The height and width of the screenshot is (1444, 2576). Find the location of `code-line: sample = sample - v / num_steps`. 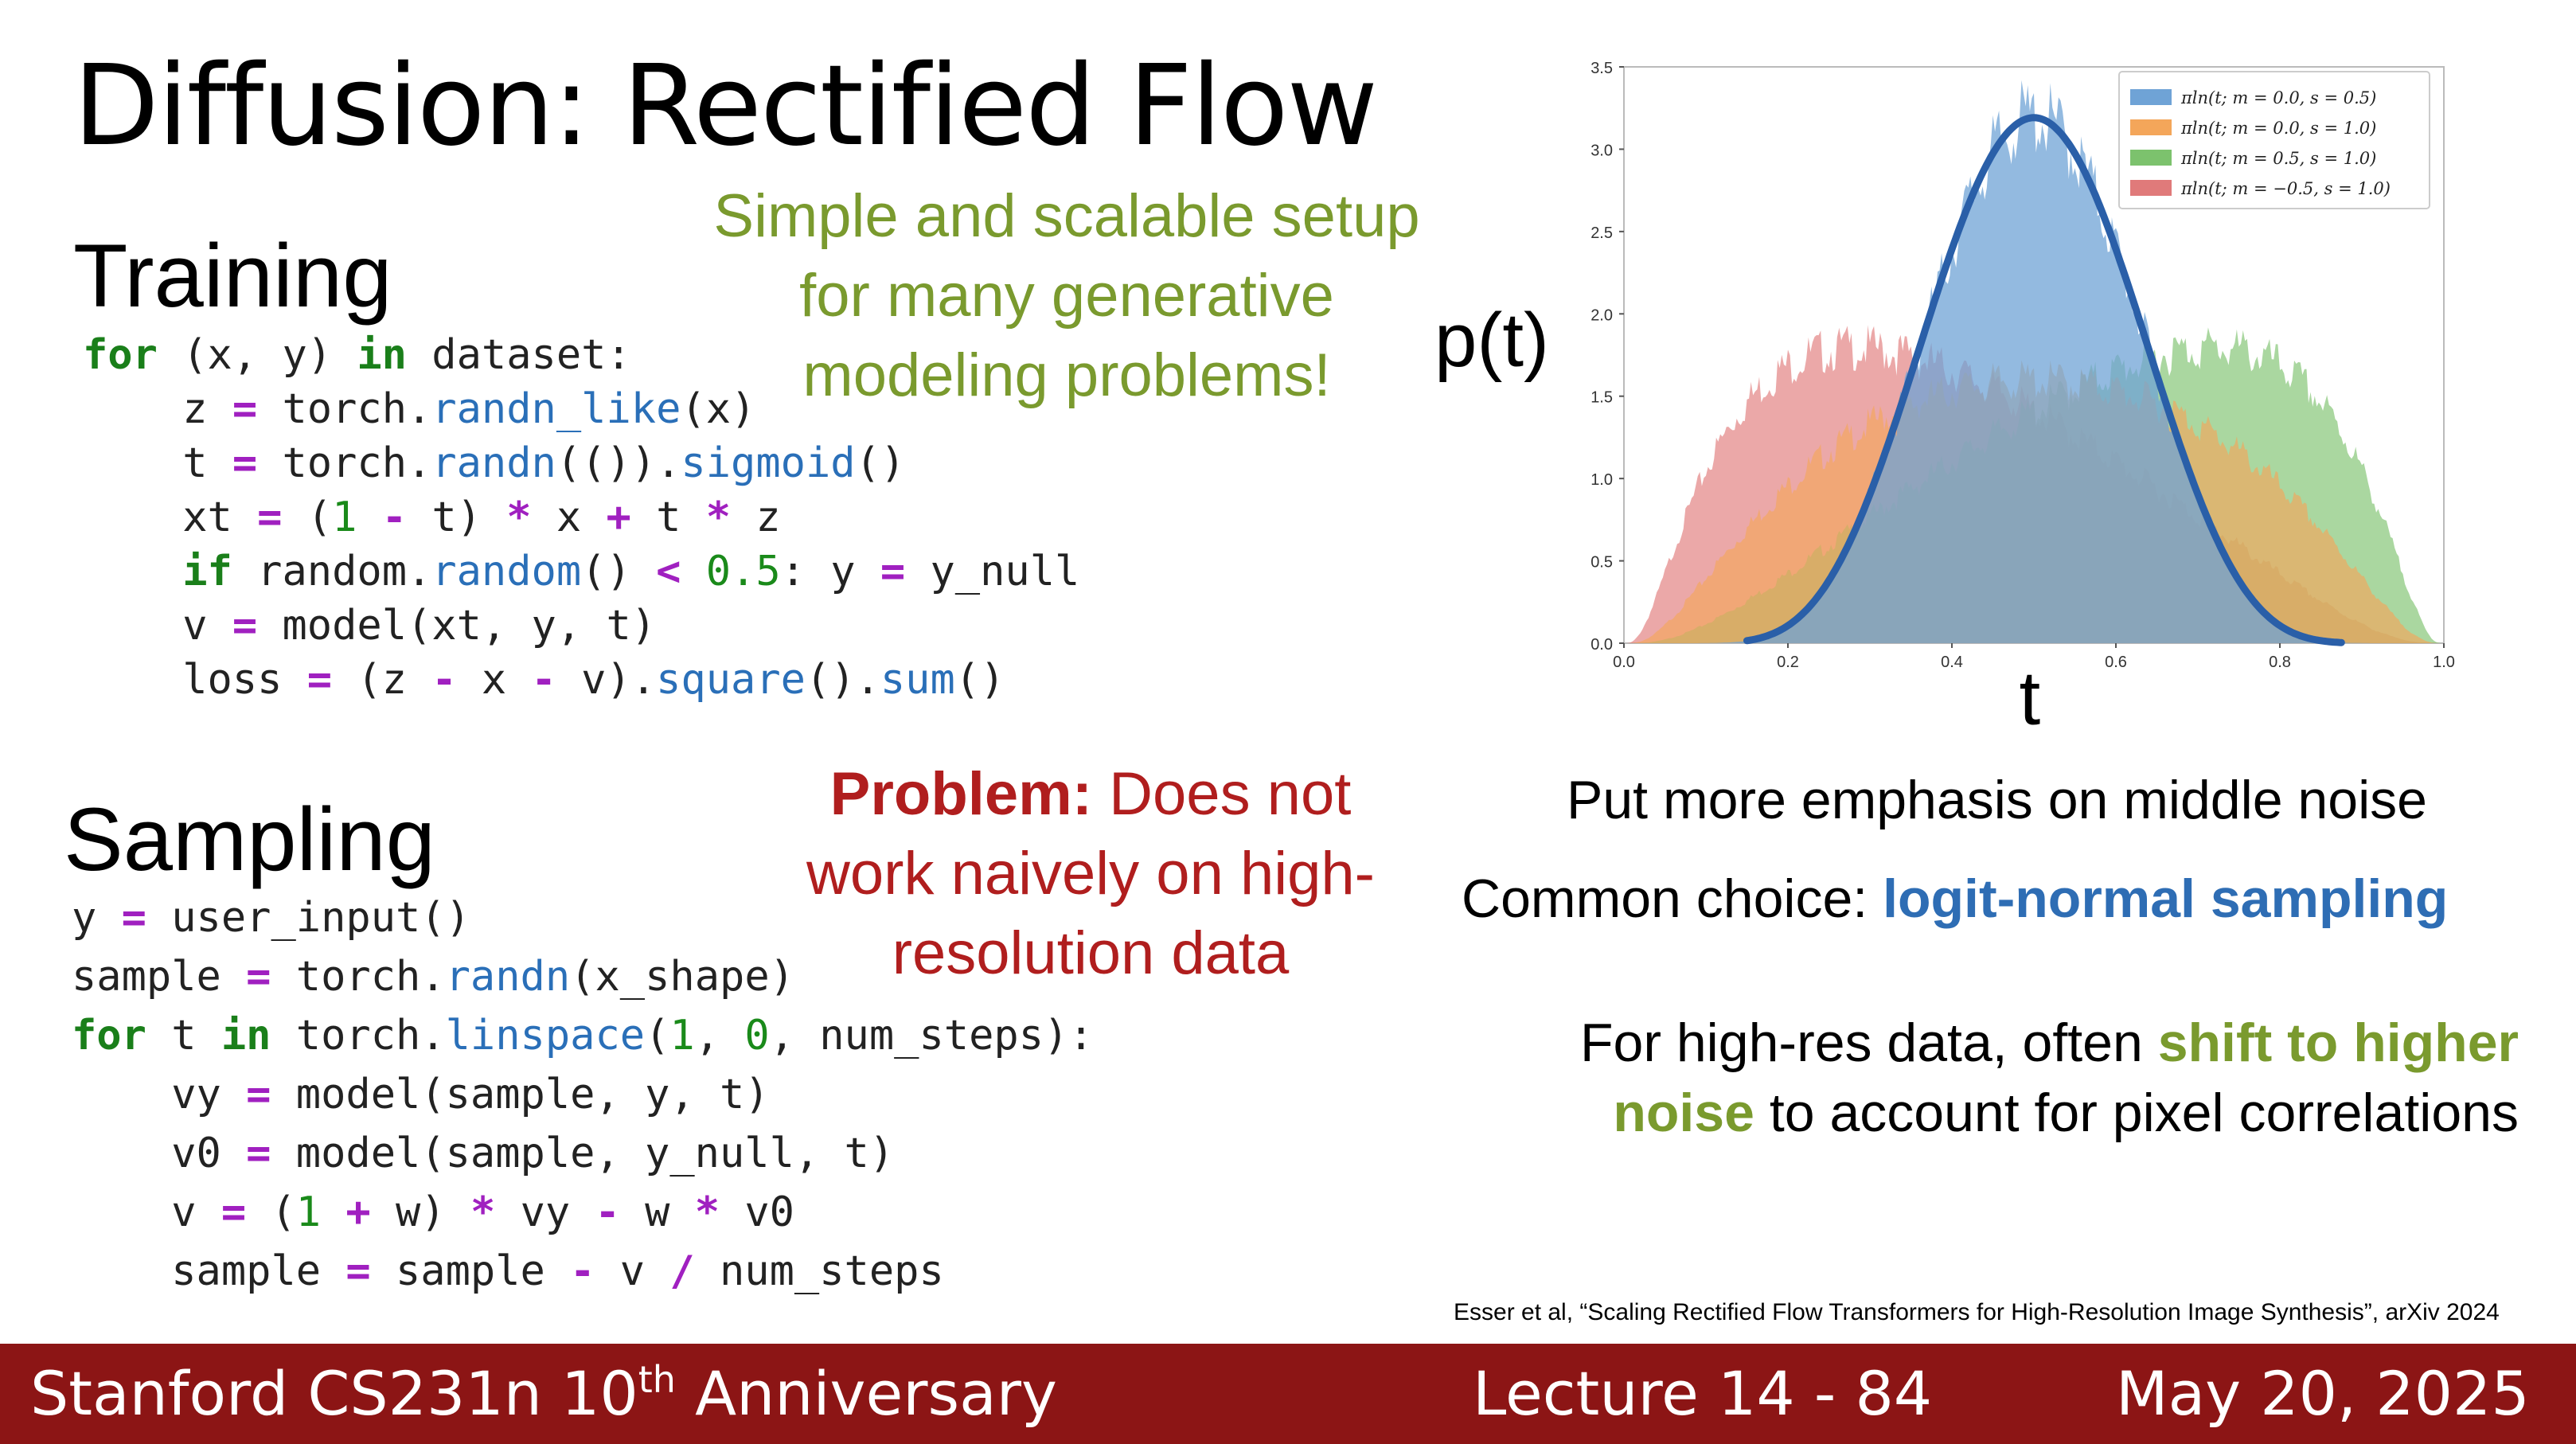

code-line: sample = sample - v / num_steps is located at coordinates (508, 1271).